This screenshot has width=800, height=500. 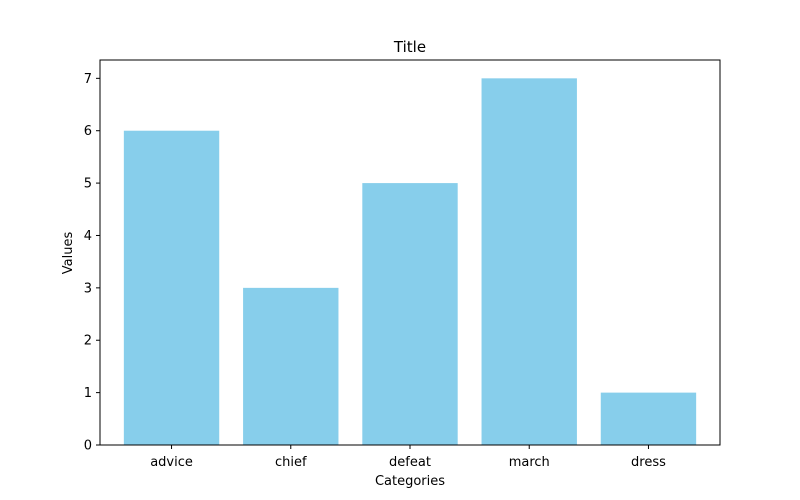 I want to click on chart-title: Title, so click(x=409, y=47).